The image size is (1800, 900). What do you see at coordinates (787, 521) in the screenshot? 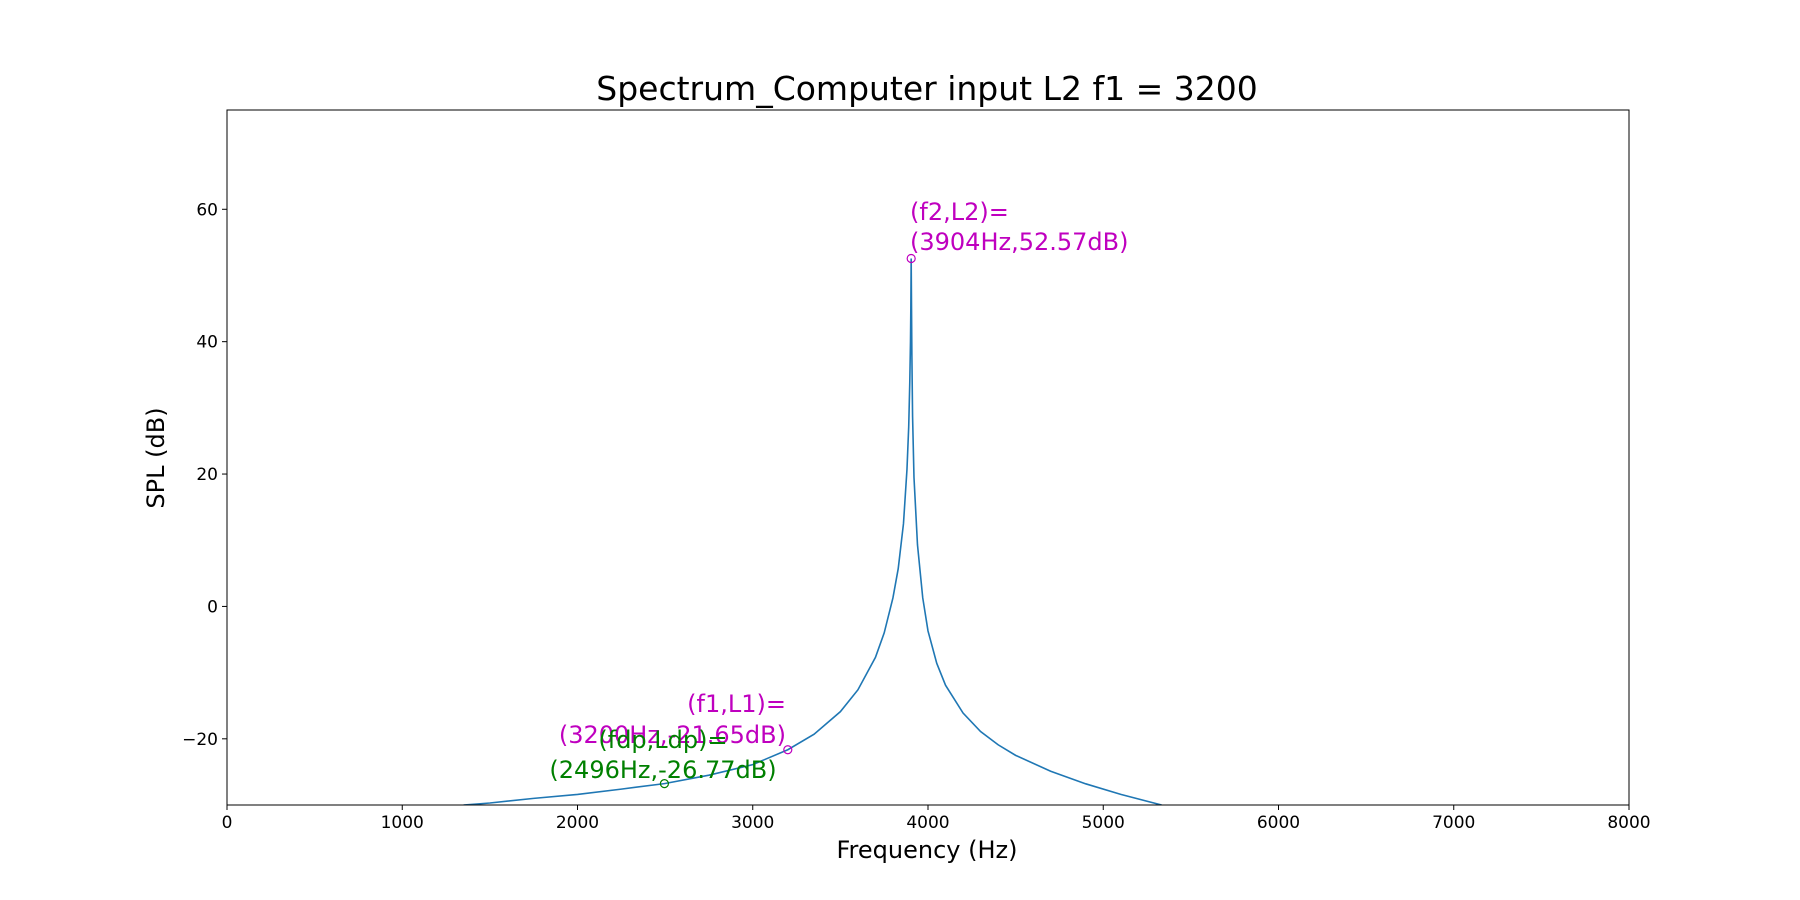
I see `markers` at bounding box center [787, 521].